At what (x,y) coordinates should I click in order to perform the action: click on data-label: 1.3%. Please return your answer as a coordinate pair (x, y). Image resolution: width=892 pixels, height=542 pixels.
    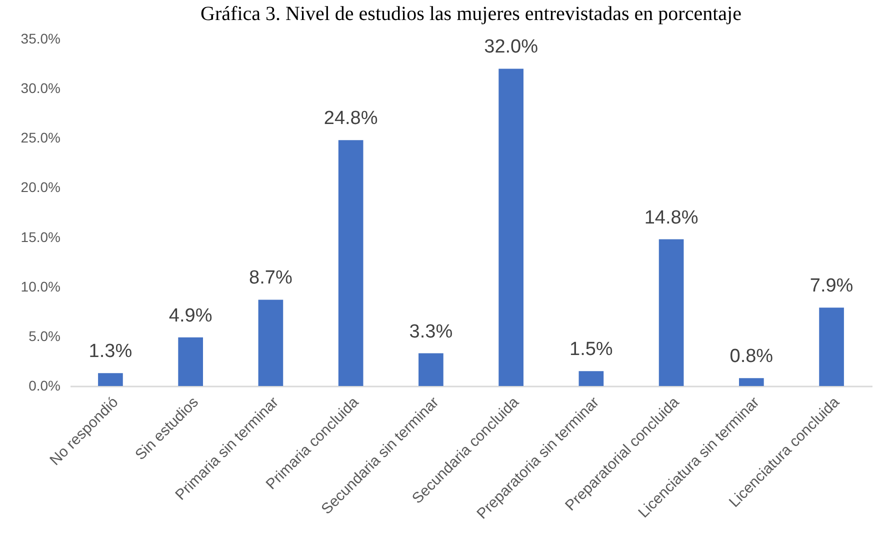
    Looking at the image, I should click on (110, 351).